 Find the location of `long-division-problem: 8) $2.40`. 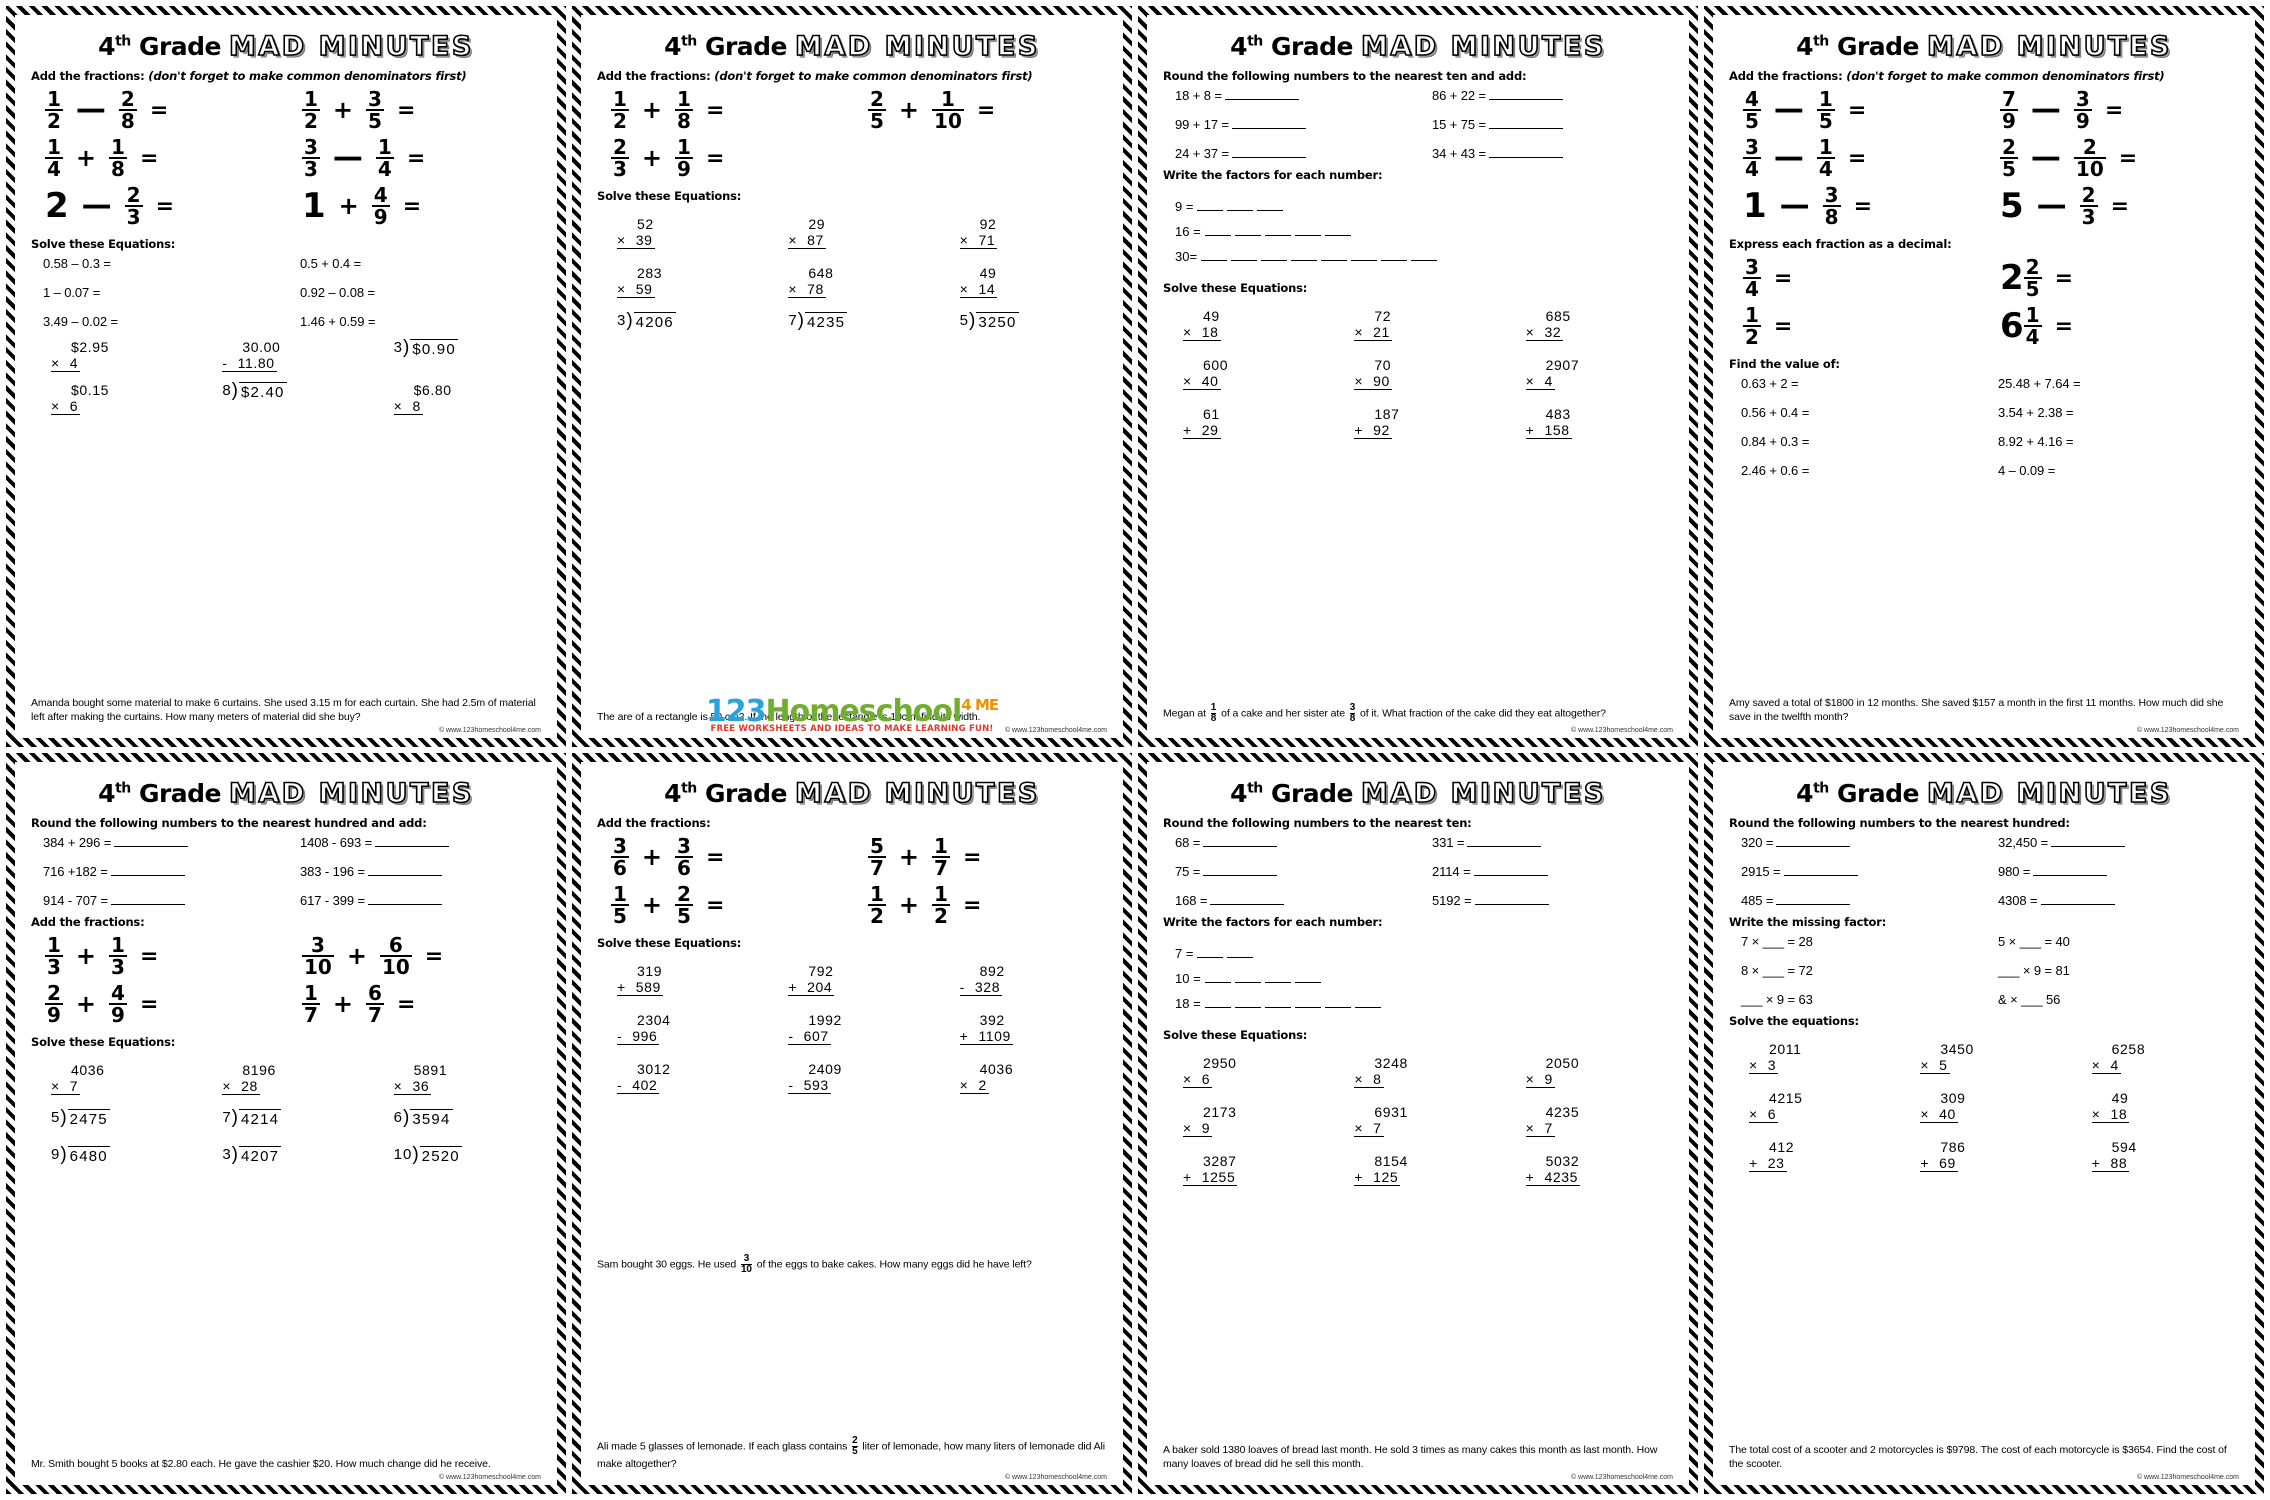

long-division-problem: 8) $2.40 is located at coordinates (285, 398).